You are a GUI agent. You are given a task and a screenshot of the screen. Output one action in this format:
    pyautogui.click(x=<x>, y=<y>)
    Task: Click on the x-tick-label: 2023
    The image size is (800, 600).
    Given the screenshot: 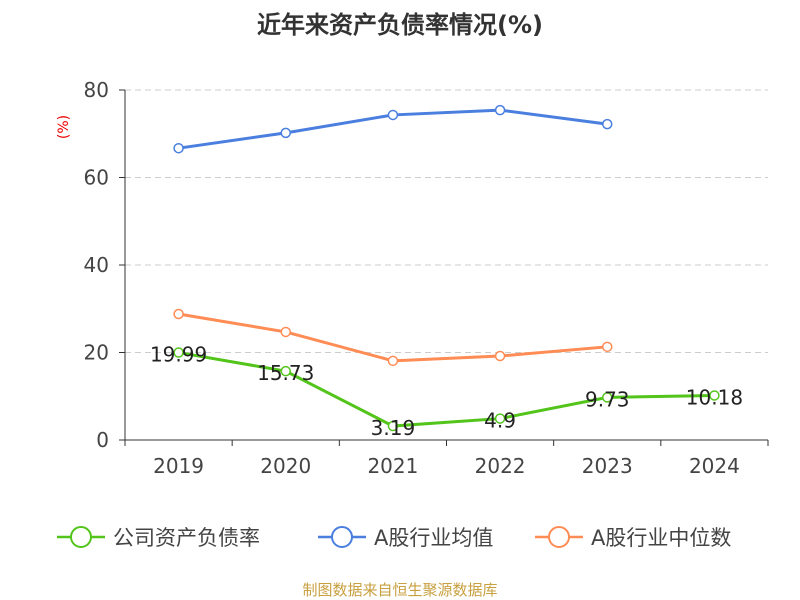 What is the action you would take?
    pyautogui.click(x=607, y=466)
    